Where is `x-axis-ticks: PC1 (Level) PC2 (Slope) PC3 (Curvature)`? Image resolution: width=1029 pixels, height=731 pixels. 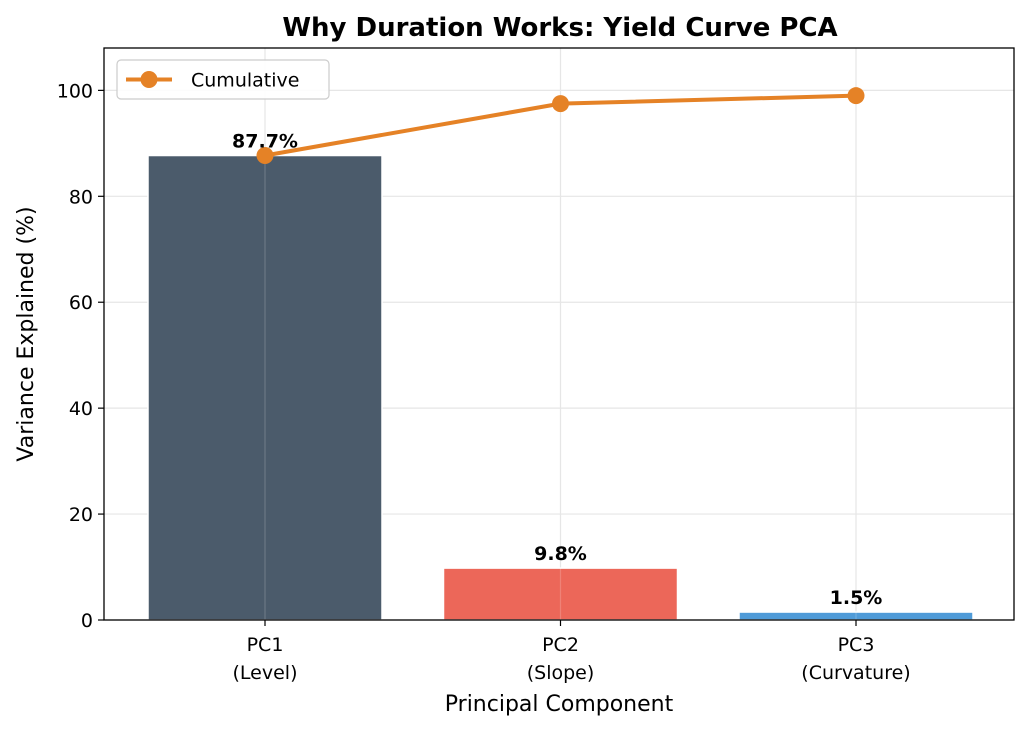 x-axis-ticks: PC1 (Level) PC2 (Slope) PC3 (Curvature) is located at coordinates (572, 652).